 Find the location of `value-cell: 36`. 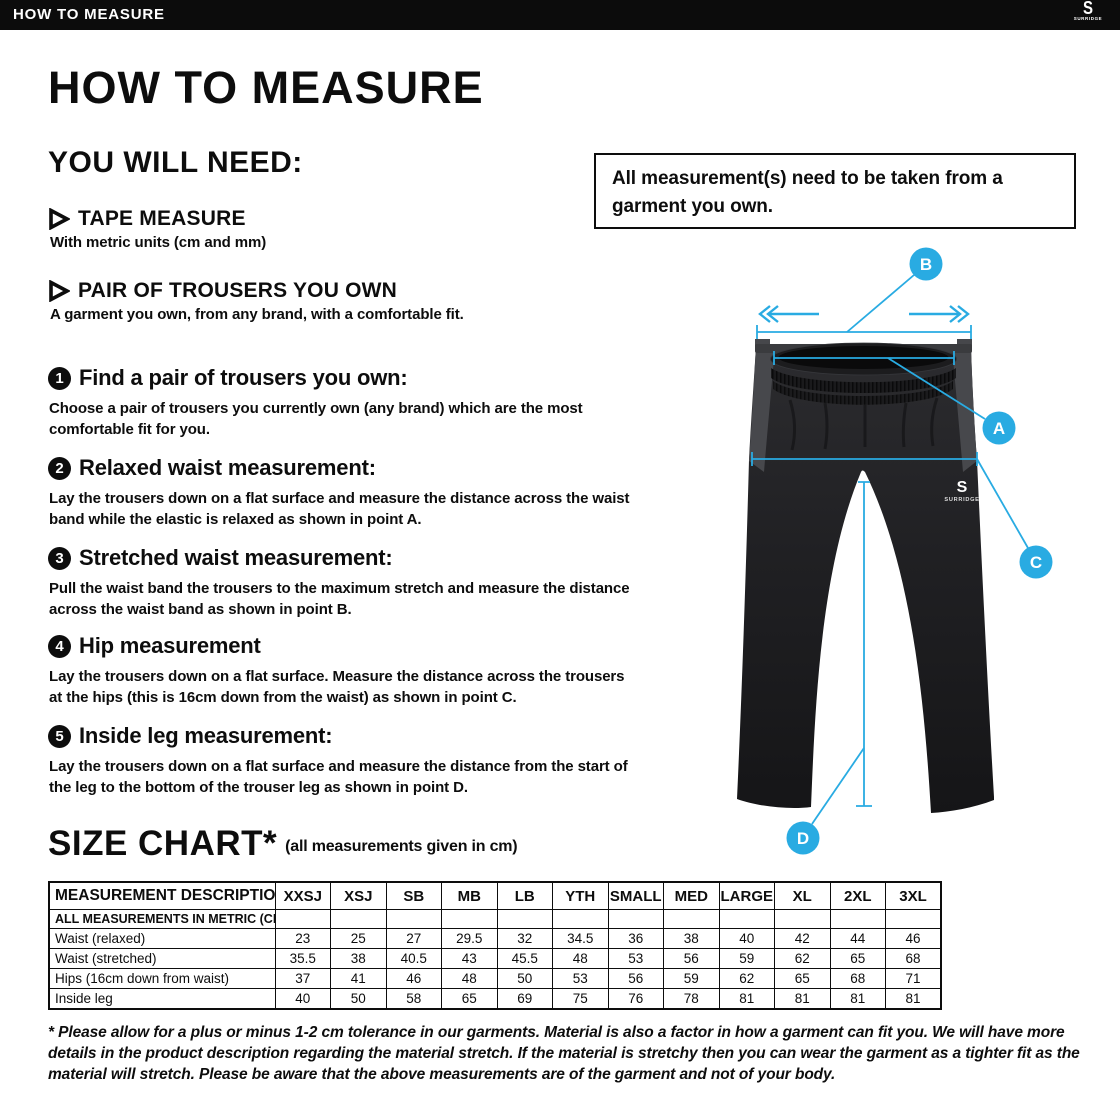

value-cell: 36 is located at coordinates (635, 938).